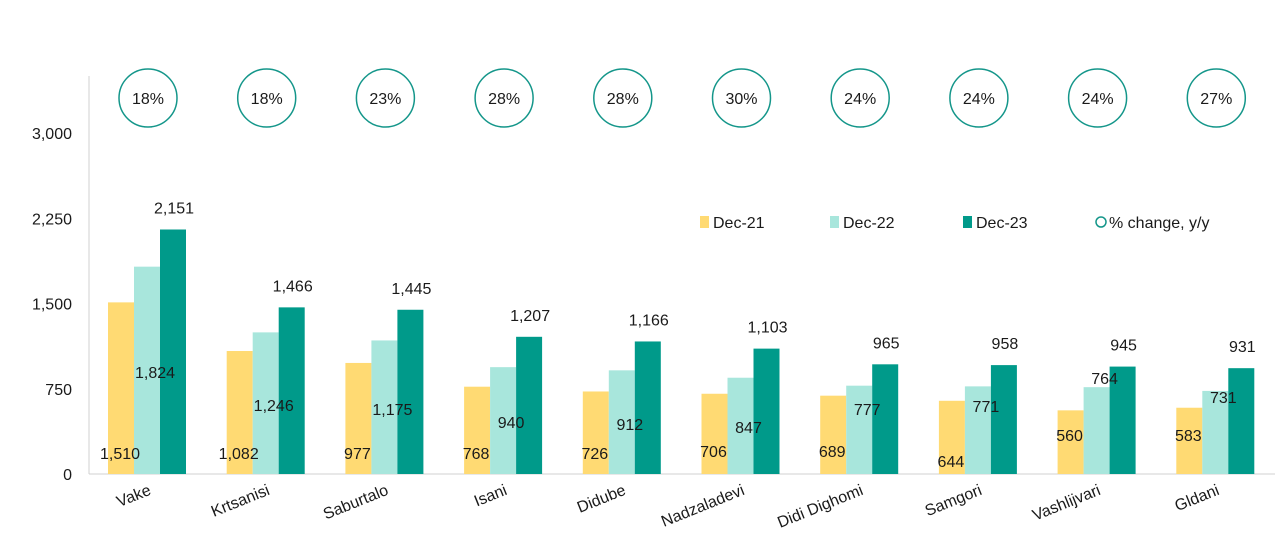 This screenshot has width=1280, height=546. Describe the element at coordinates (357, 454) in the screenshot. I see `data-label-dec-21-saburtalo: 977` at that location.